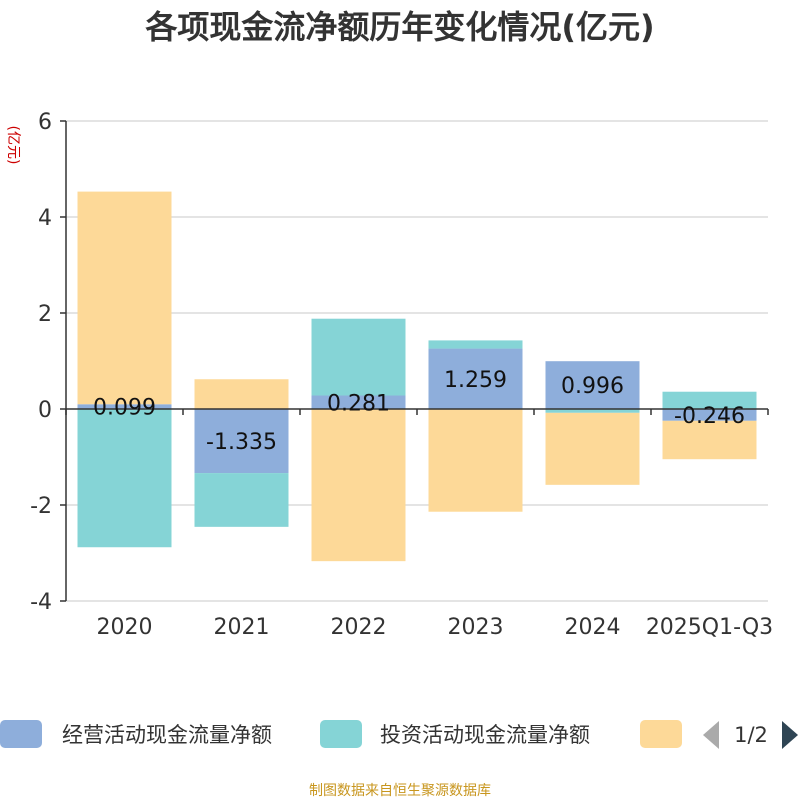  Describe the element at coordinates (592, 448) in the screenshot. I see `bar-series-3-2024` at that location.